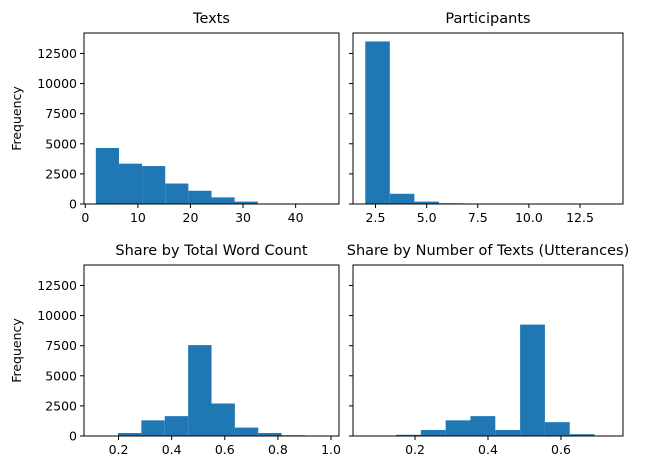 Image resolution: width=664 pixels, height=470 pixels. I want to click on x-tick-label: 0.8, so click(278, 449).